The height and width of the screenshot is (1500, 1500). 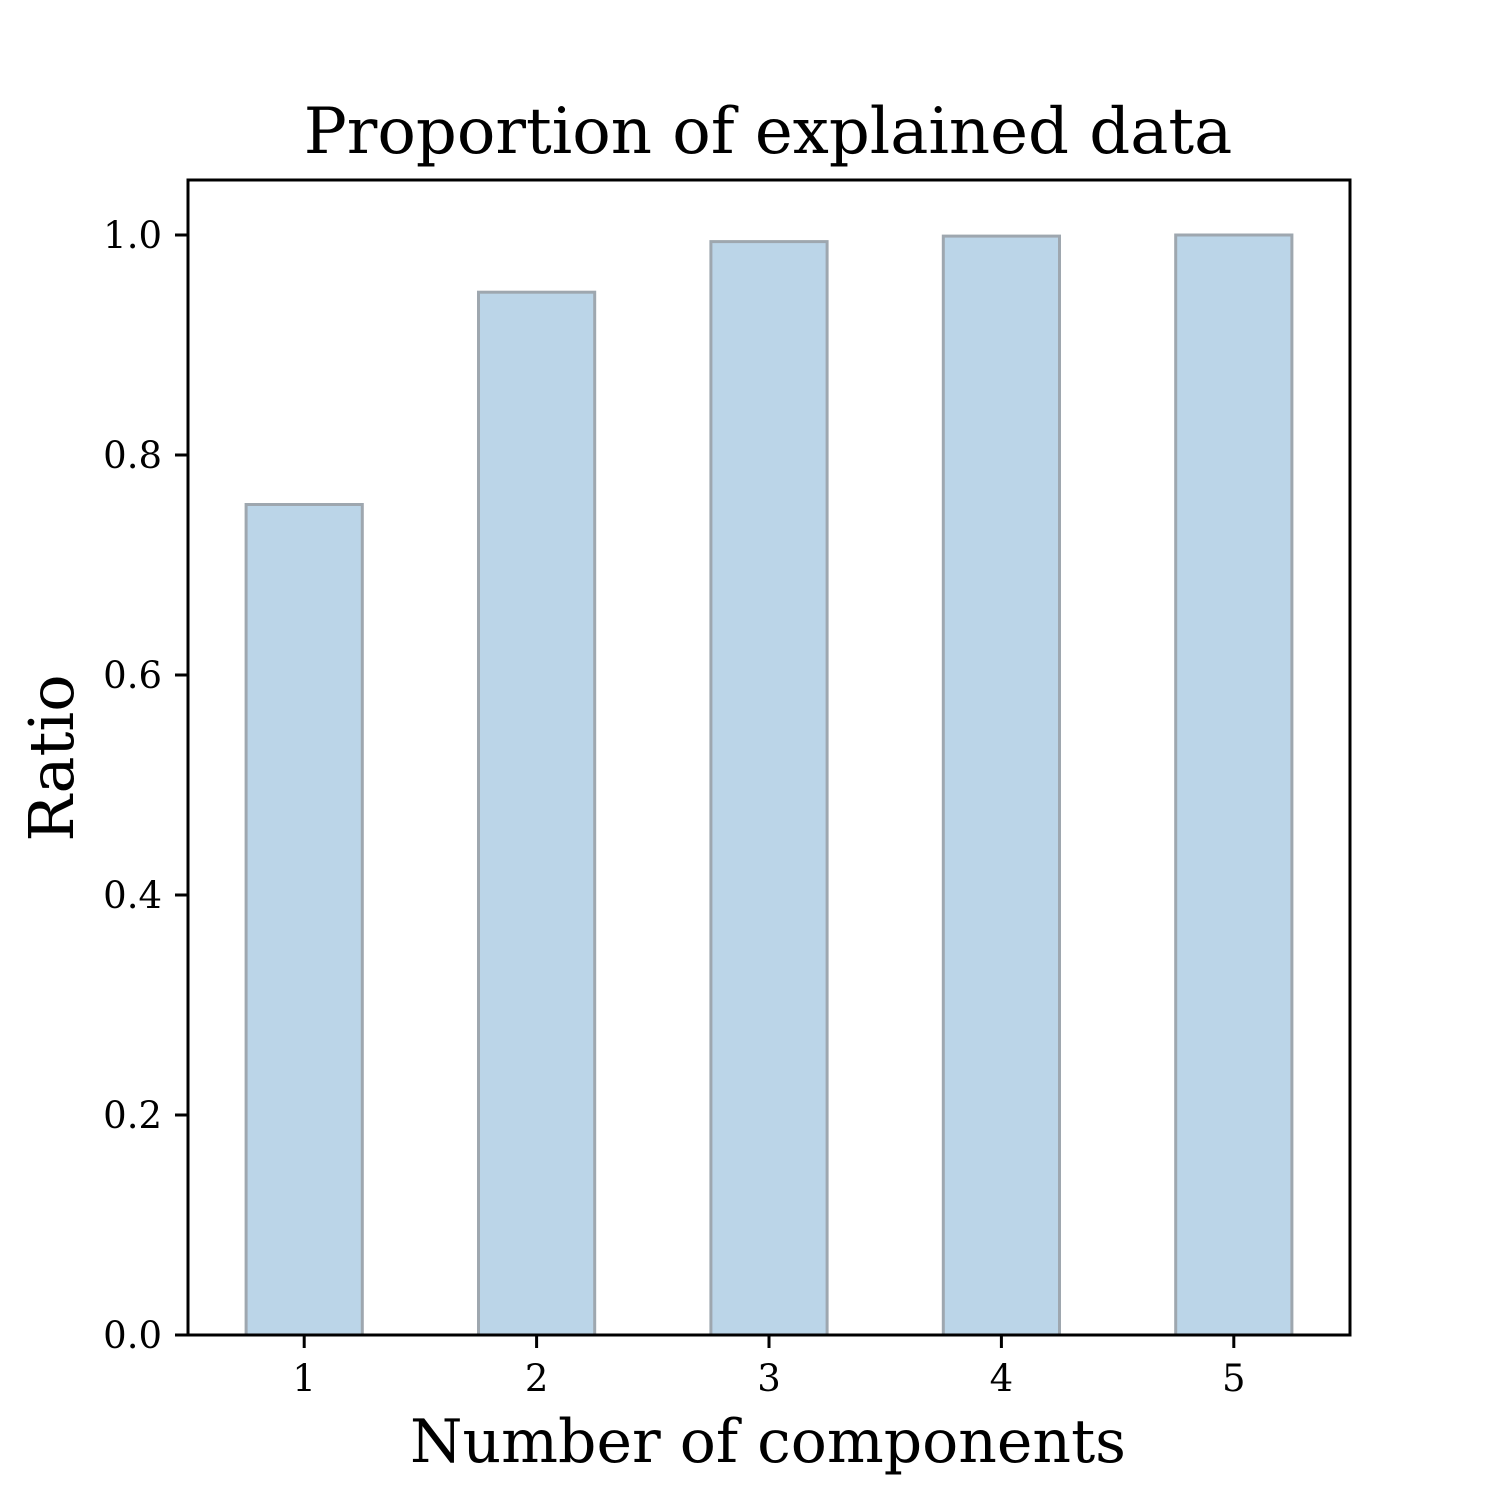 I want to click on chart-title: Proportion of explained data, so click(x=768, y=132).